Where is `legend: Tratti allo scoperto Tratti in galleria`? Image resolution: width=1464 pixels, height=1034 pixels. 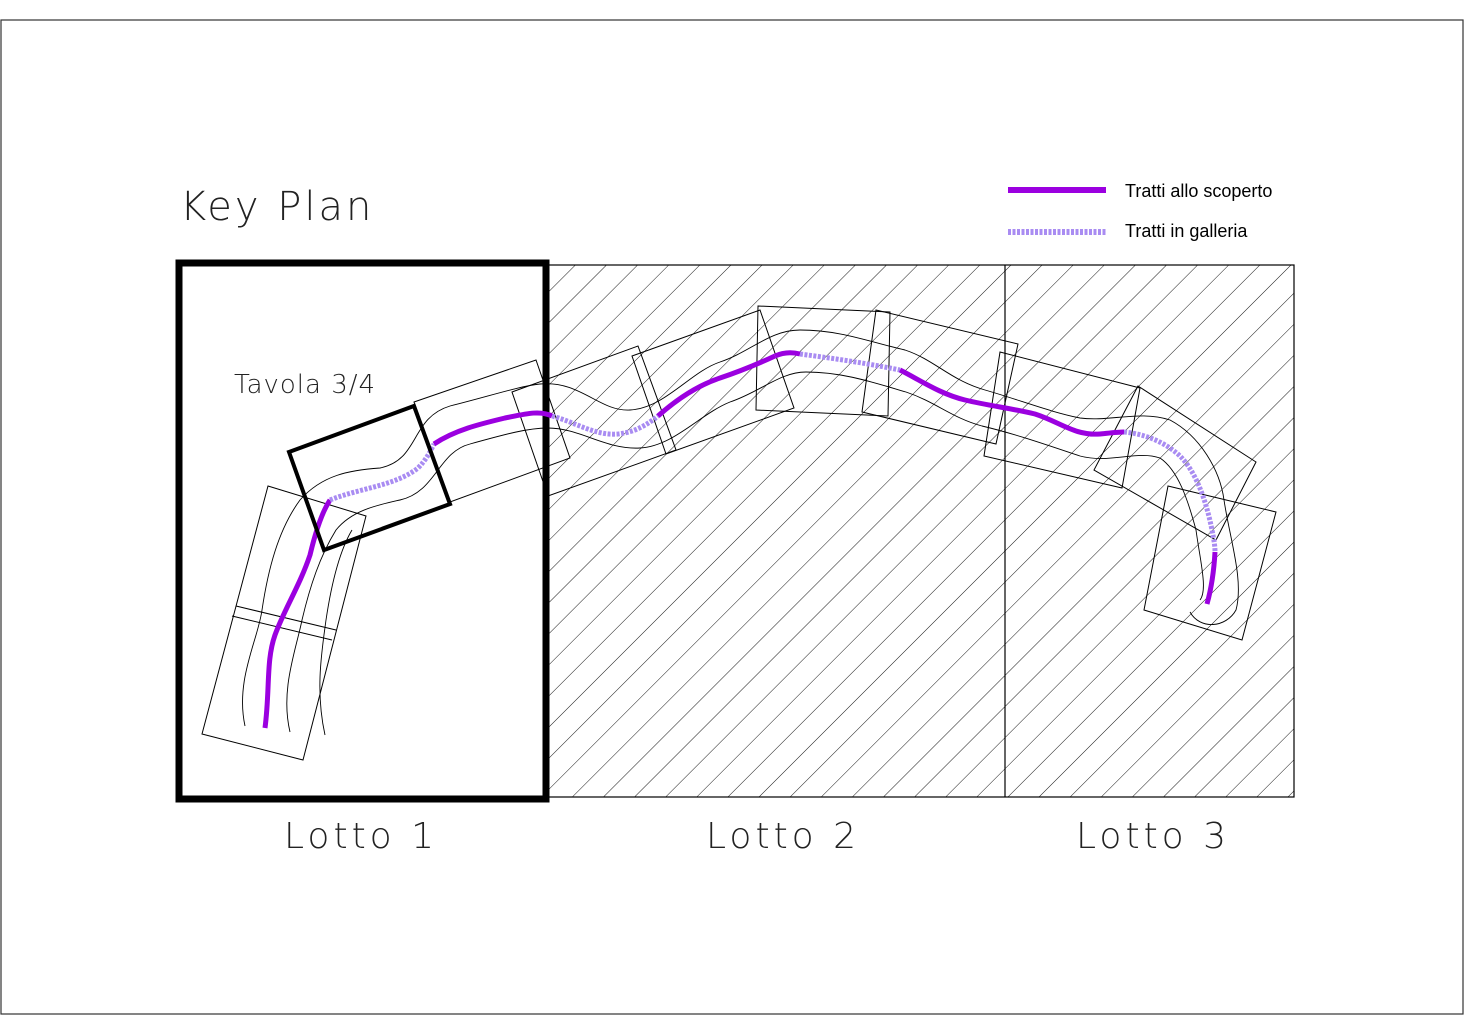 legend: Tratti allo scoperto Tratti in galleria is located at coordinates (1140, 211).